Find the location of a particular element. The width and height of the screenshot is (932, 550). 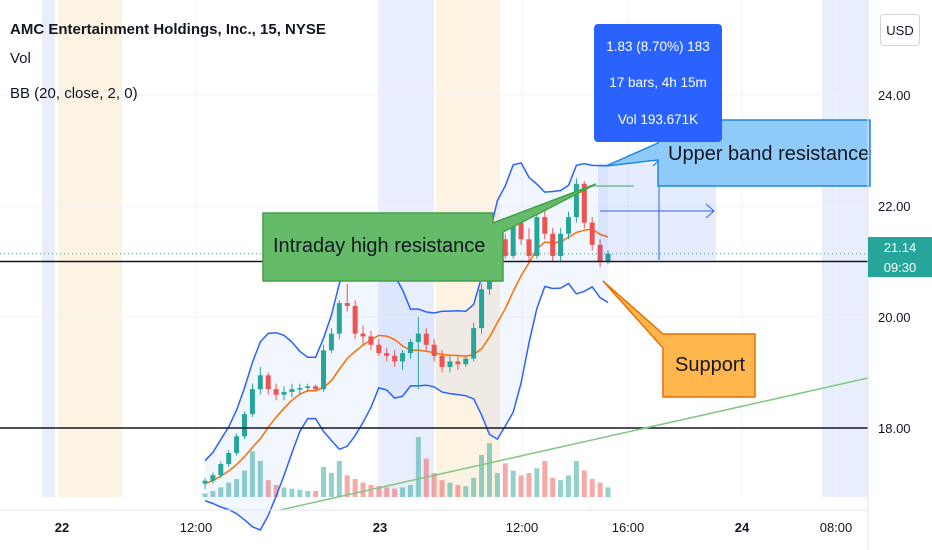

measure-volume: Vol 193.671K is located at coordinates (658, 120).